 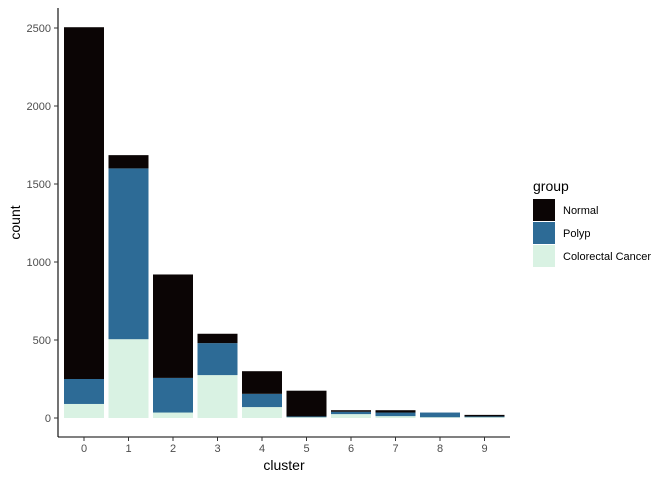 I want to click on x-axis-title: cluster, so click(x=284, y=465).